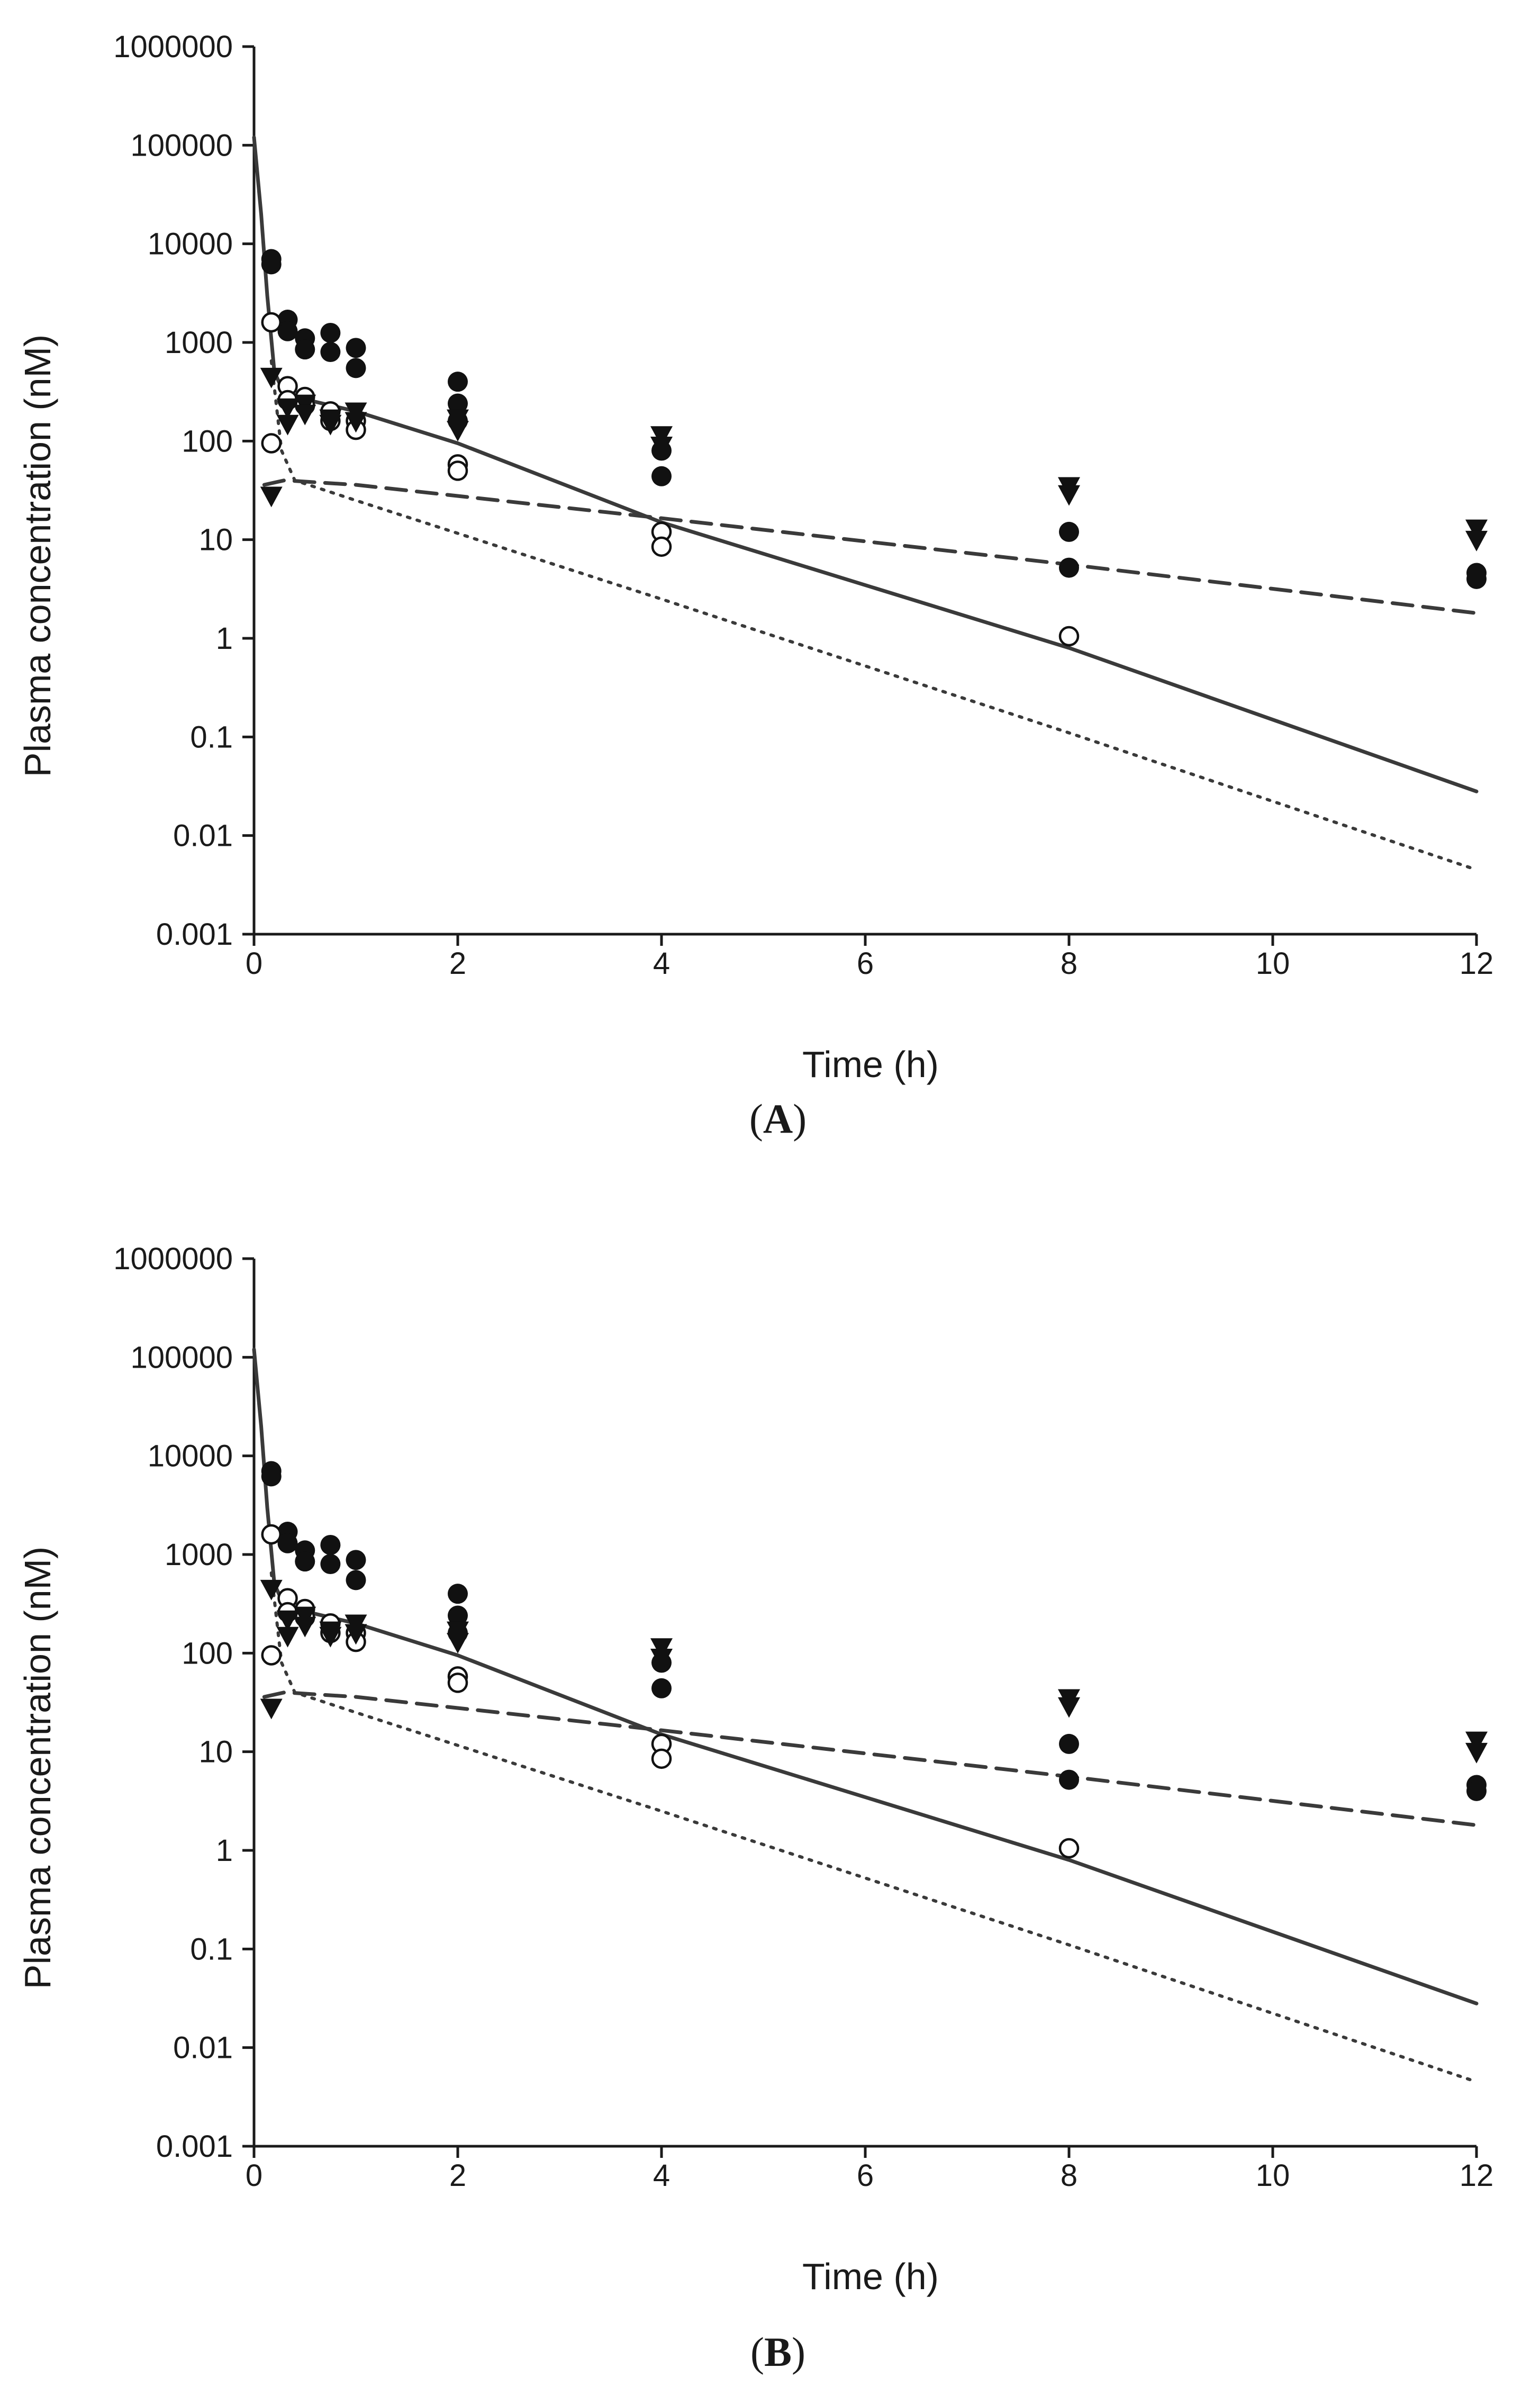  I want to click on y-tick-label-b: 0.01, so click(203, 2048).